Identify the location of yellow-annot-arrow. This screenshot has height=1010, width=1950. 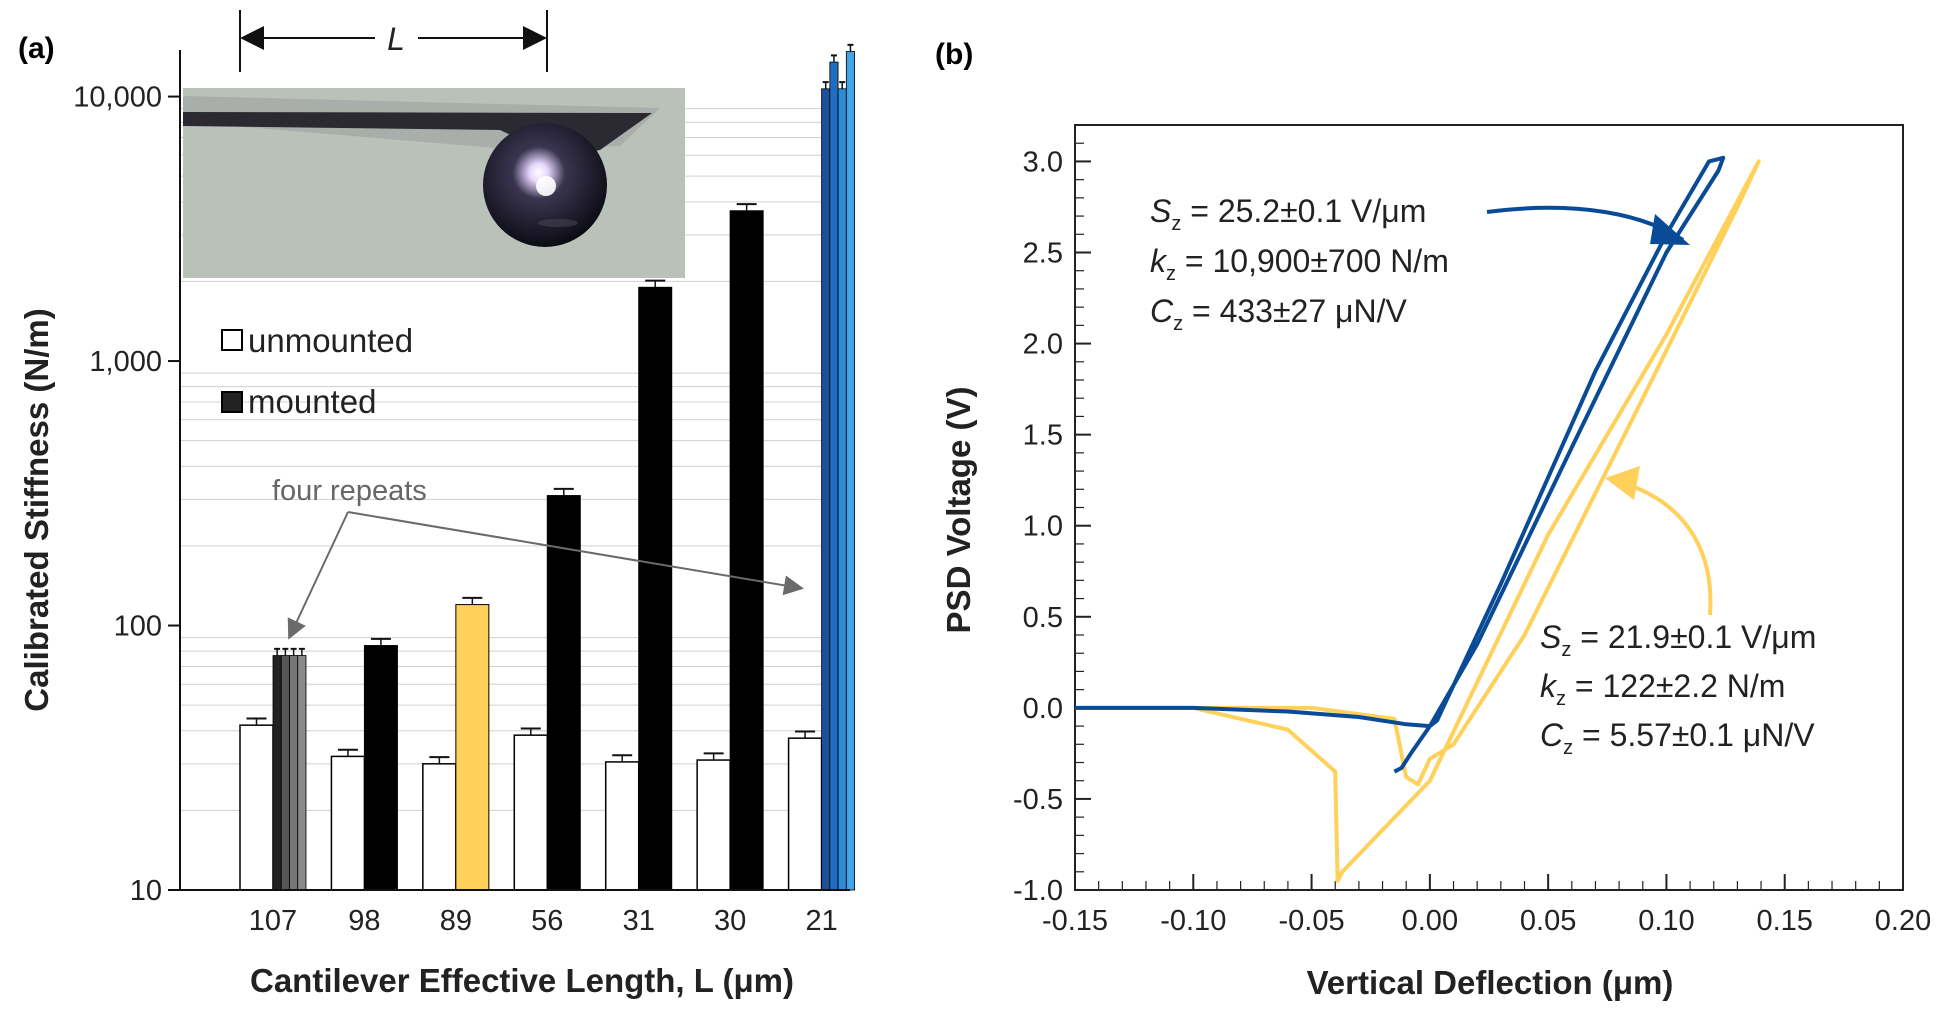
(1666, 548).